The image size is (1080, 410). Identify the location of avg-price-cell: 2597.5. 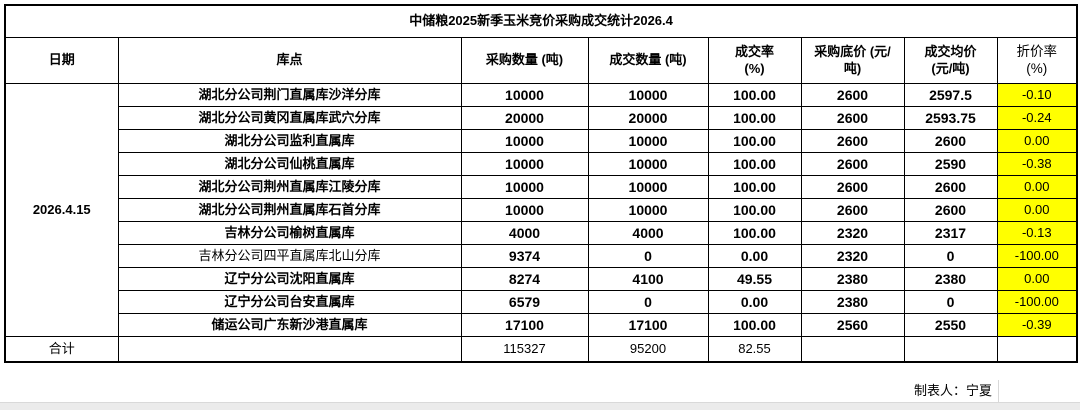
(950, 95).